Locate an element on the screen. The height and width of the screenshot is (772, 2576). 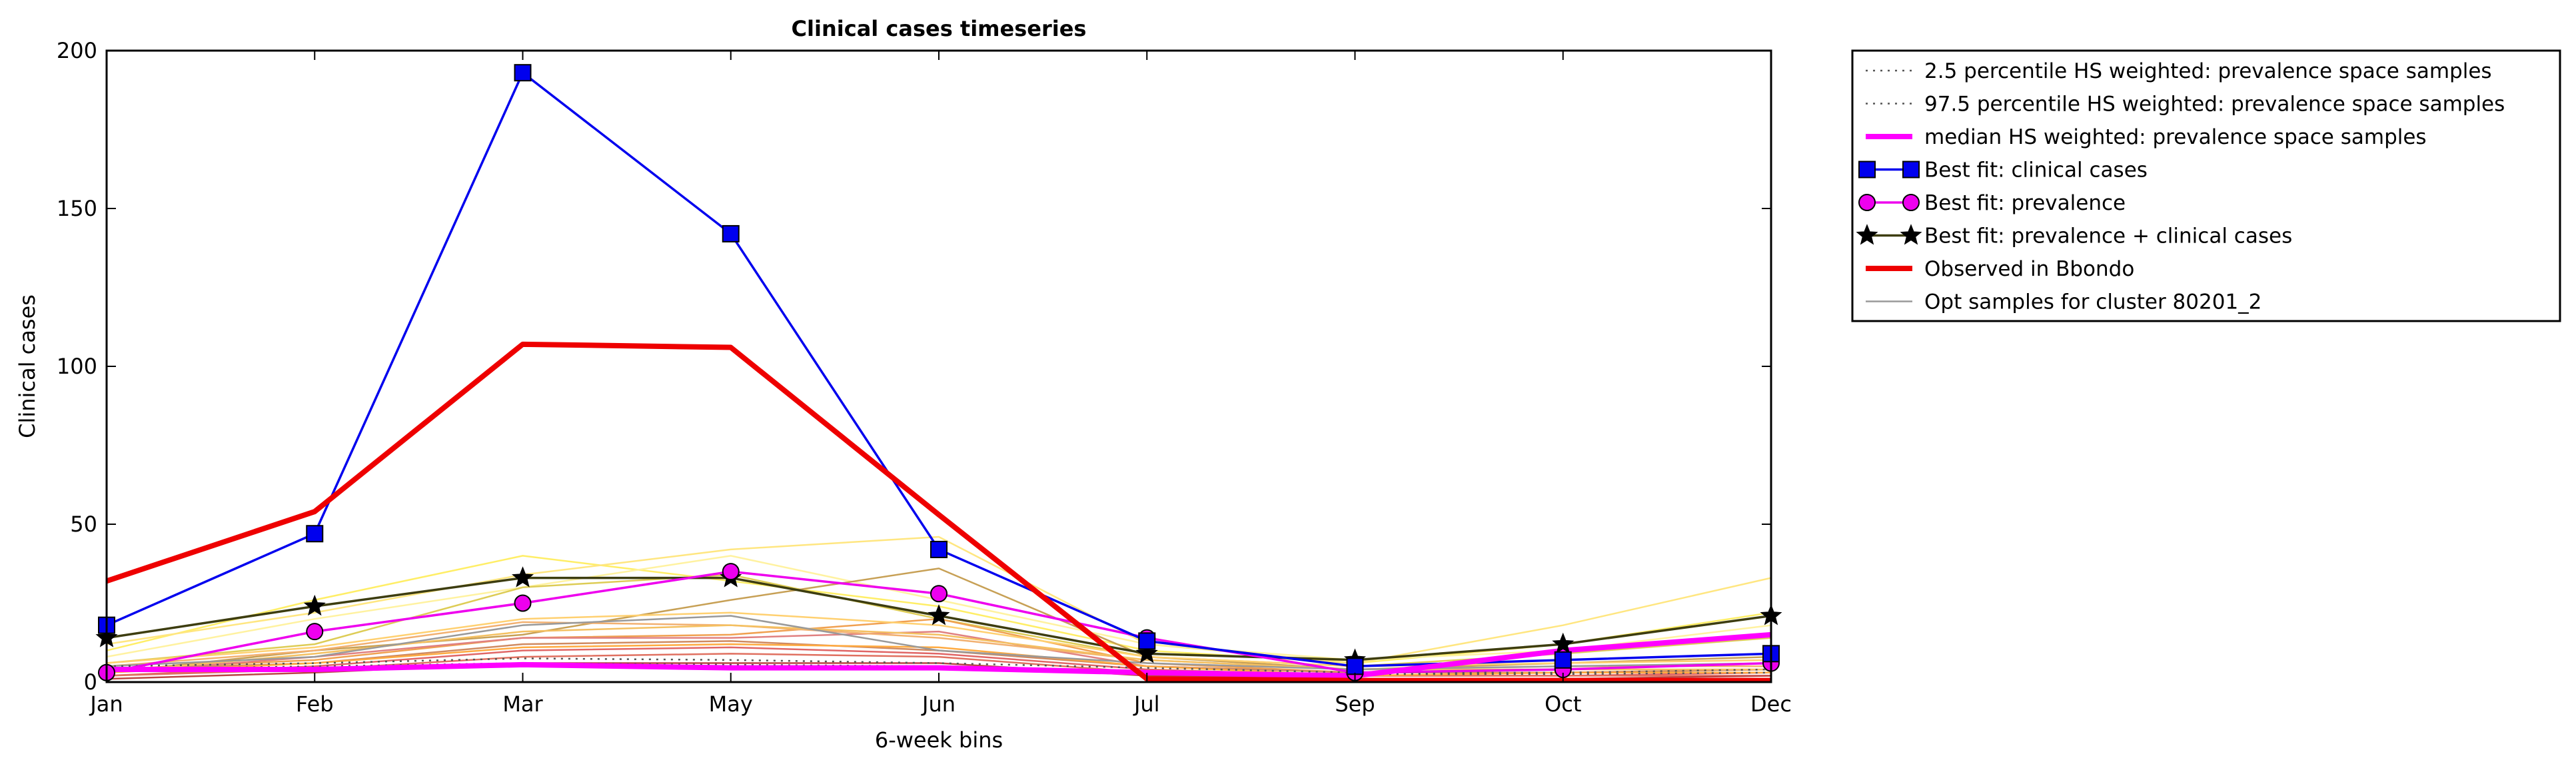
x-tick-label-4: May is located at coordinates (731, 704).